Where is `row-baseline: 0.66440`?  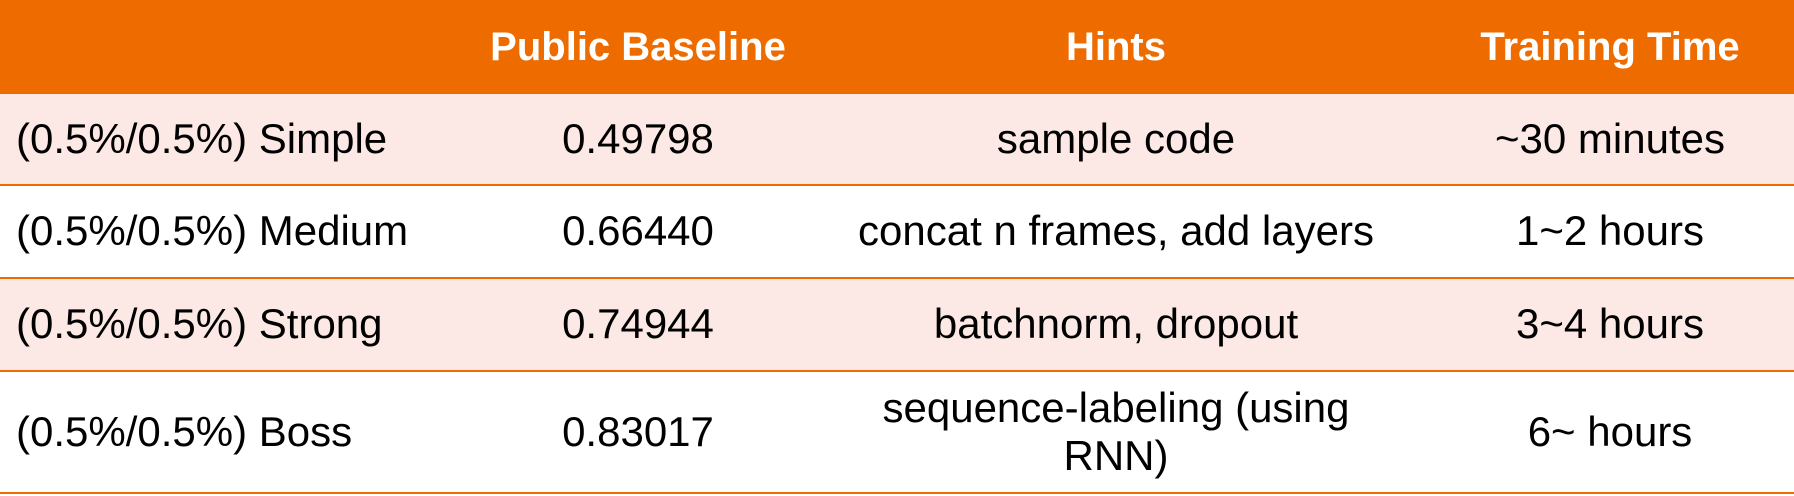
row-baseline: 0.66440 is located at coordinates (638, 231).